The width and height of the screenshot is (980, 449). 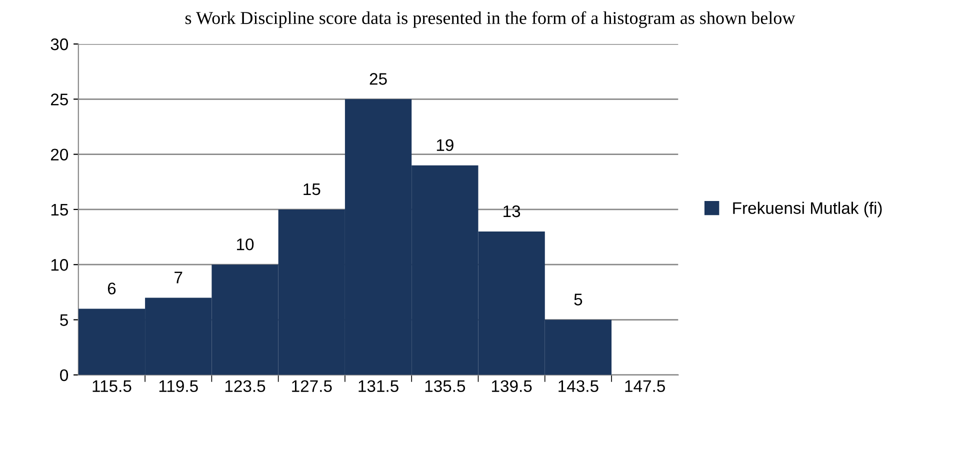 I want to click on x-tick-label: 139.5, so click(x=512, y=386).